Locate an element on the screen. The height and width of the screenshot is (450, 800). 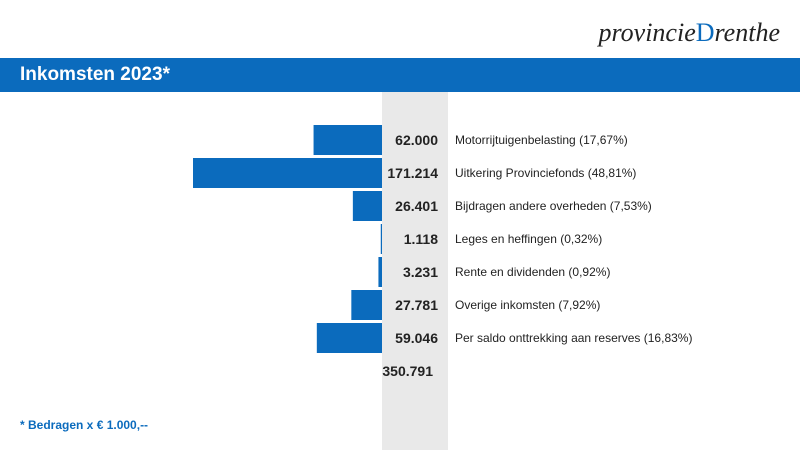
value-label: 171.214 is located at coordinates (412, 173).